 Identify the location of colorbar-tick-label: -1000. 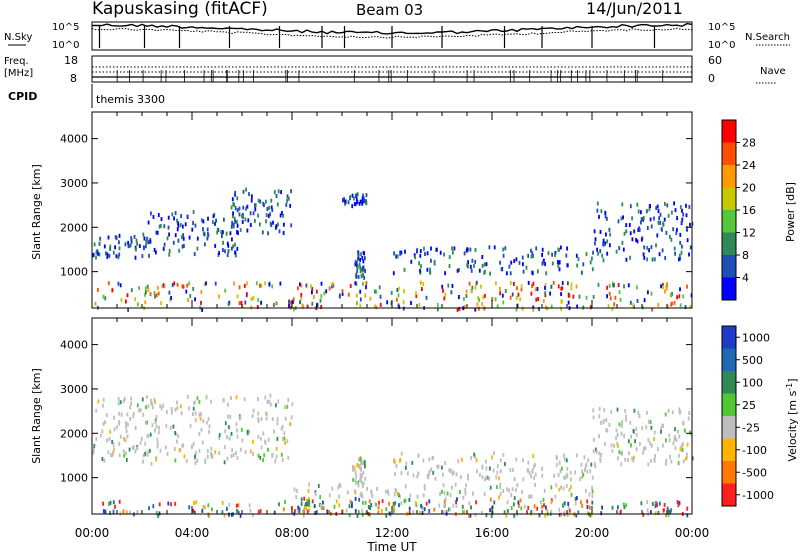
(758, 495).